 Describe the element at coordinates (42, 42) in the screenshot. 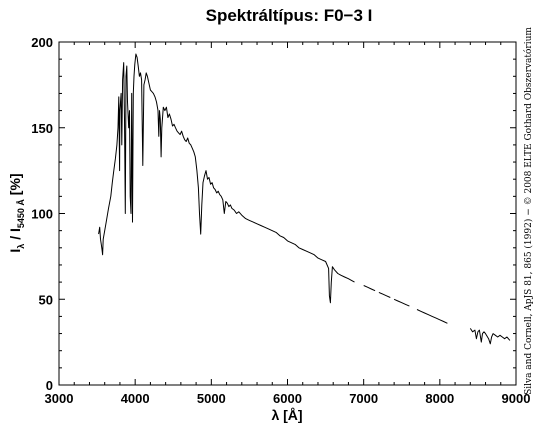

I see `y-tick-label: 200` at that location.